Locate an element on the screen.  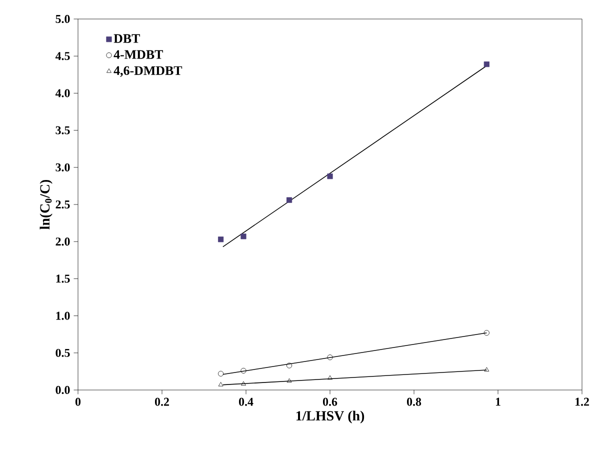
y-tick-label: 3.5 is located at coordinates (63, 130).